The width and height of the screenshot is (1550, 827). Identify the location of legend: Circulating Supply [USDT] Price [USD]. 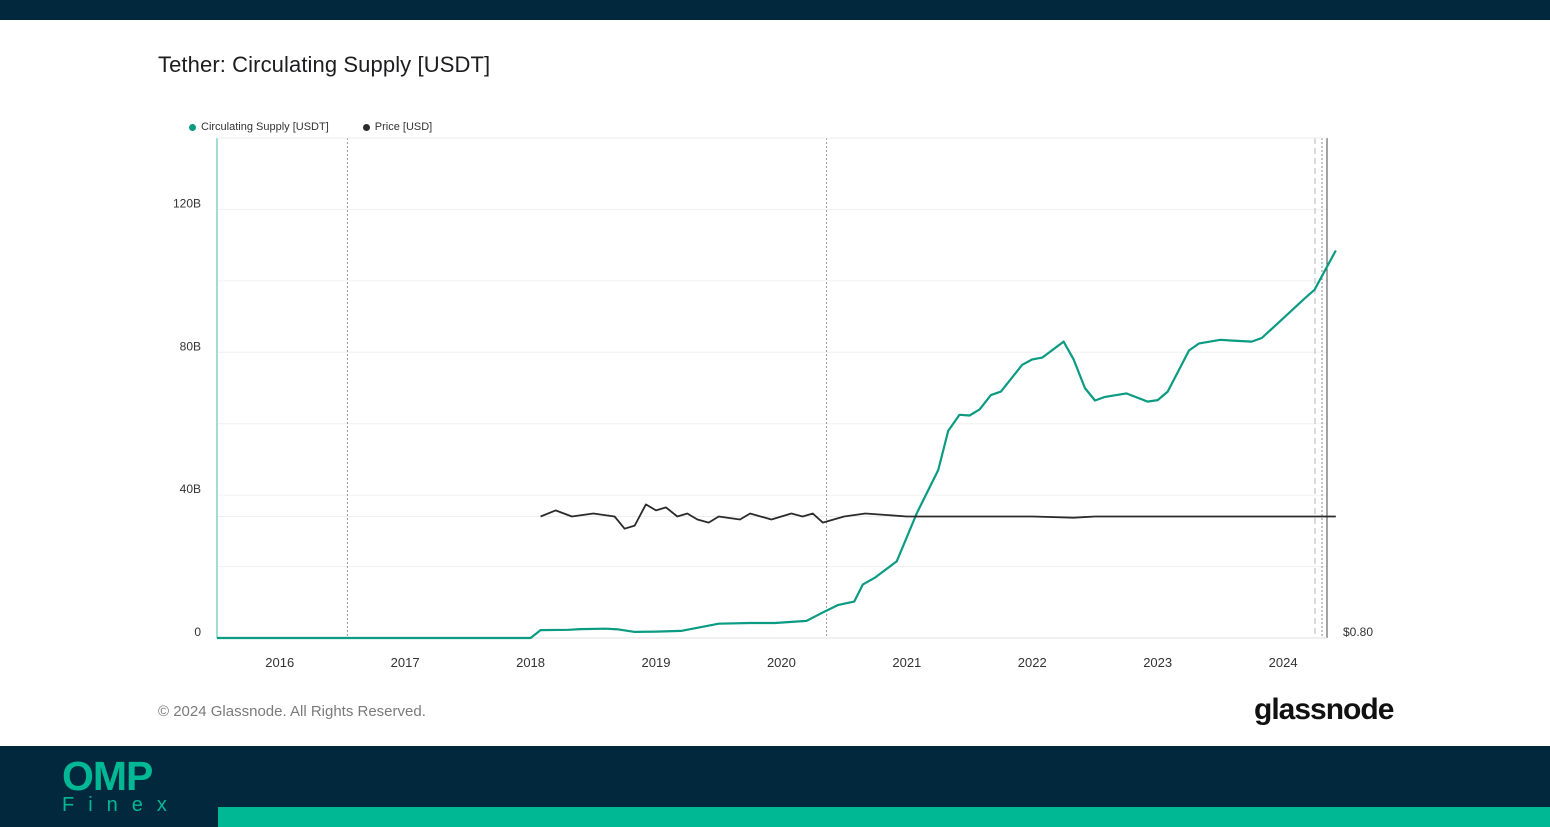
(310, 127).